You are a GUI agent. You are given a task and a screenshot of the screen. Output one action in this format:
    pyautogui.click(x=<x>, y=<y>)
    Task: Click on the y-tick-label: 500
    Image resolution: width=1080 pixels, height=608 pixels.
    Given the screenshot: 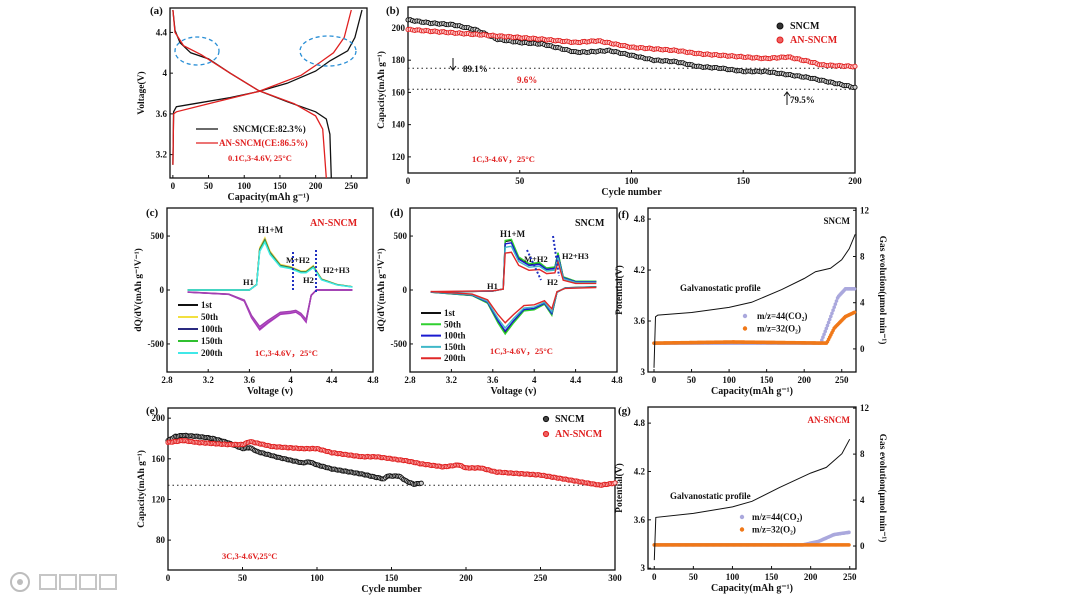 What is the action you would take?
    pyautogui.click(x=158, y=236)
    